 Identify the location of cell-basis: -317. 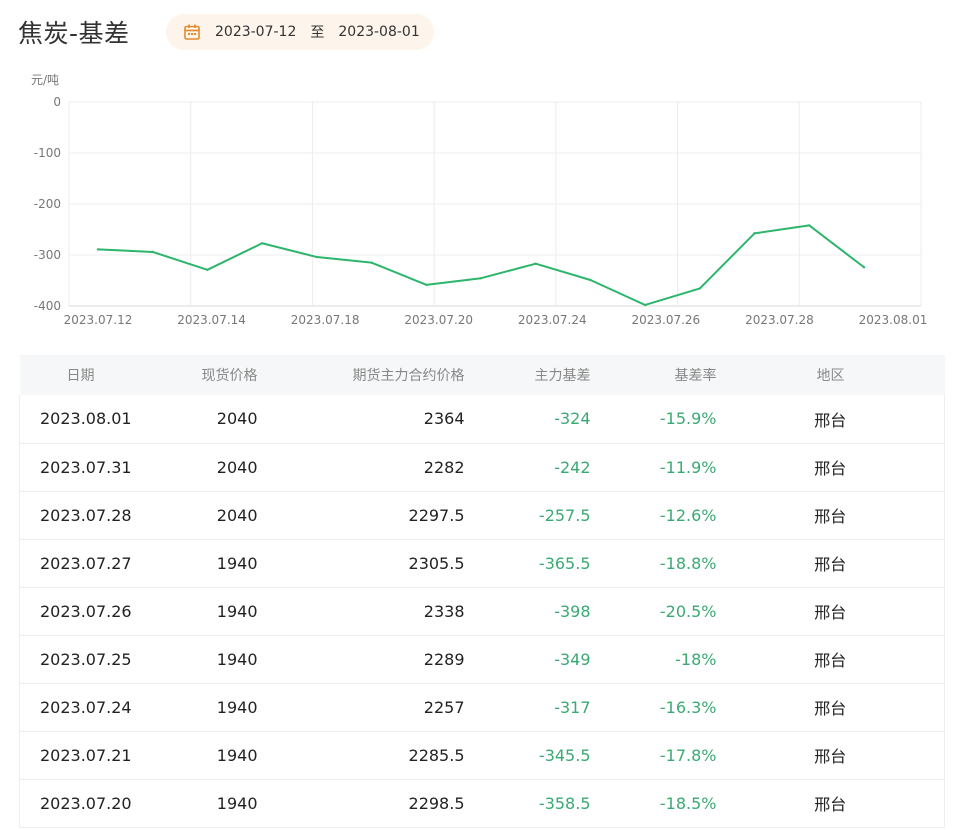
(572, 707).